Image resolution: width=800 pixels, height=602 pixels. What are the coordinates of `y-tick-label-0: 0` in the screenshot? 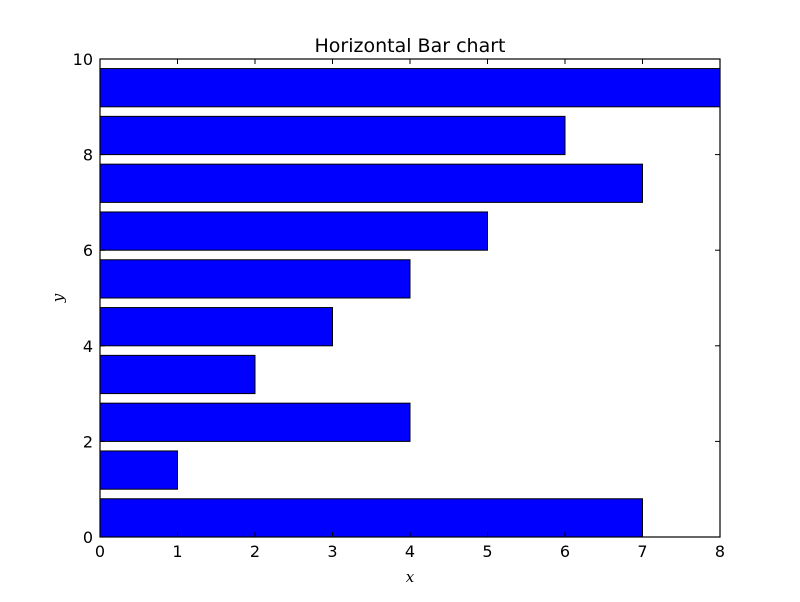 It's located at (88, 537).